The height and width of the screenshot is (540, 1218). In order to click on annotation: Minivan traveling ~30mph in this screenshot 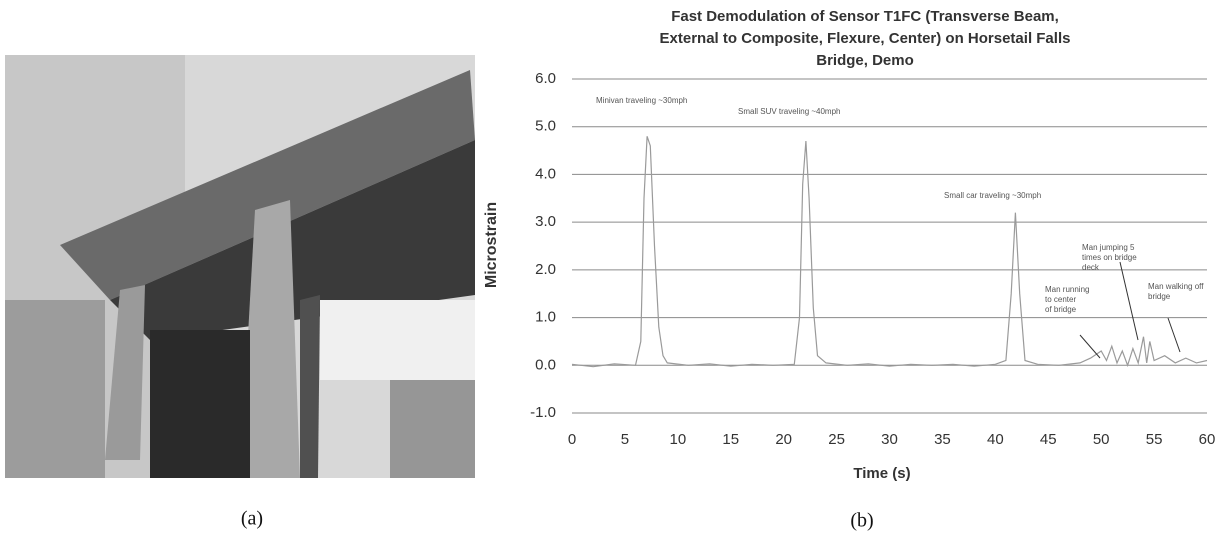, I will do `click(641, 100)`.